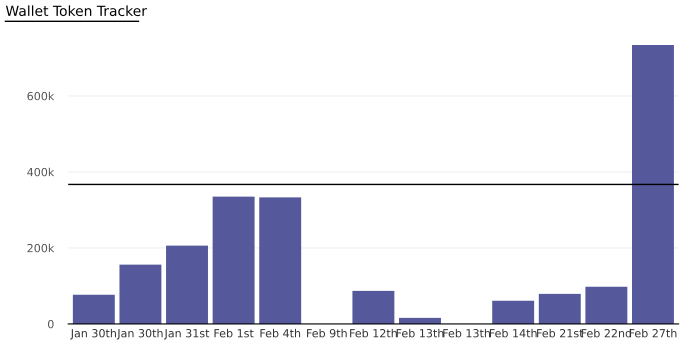 This screenshot has width=682, height=356. What do you see at coordinates (76, 10) in the screenshot?
I see `chart-title: Wallet Token Tracker` at bounding box center [76, 10].